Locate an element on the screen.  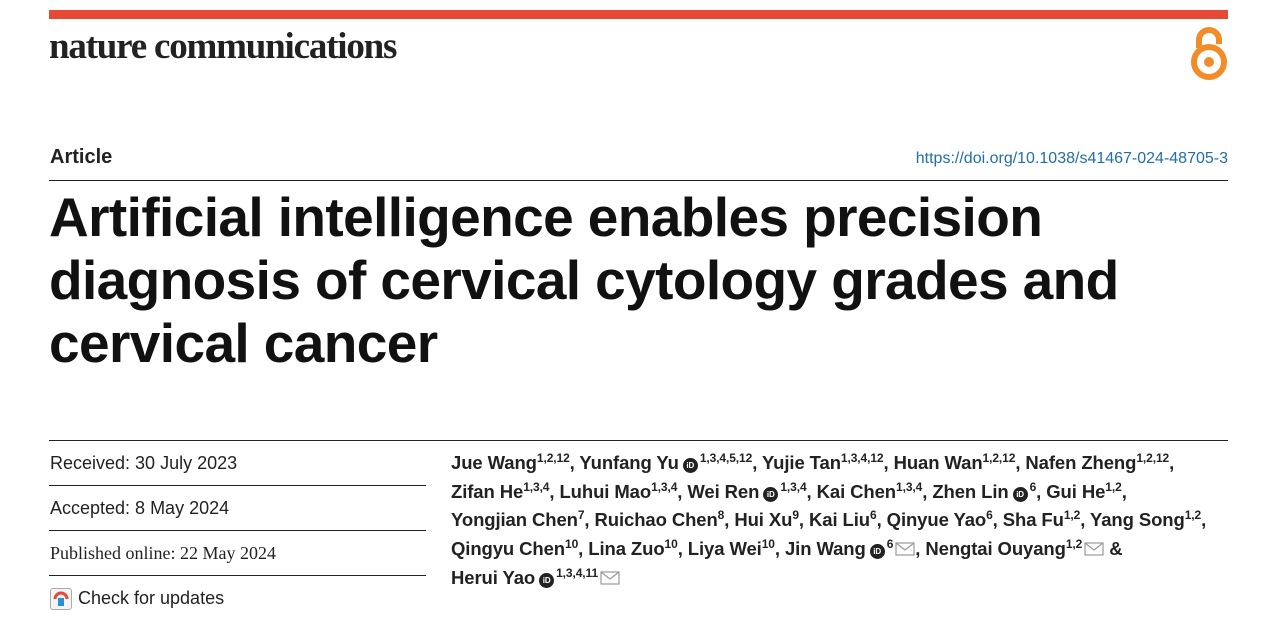
journal-accent-bar is located at coordinates (638, 14).